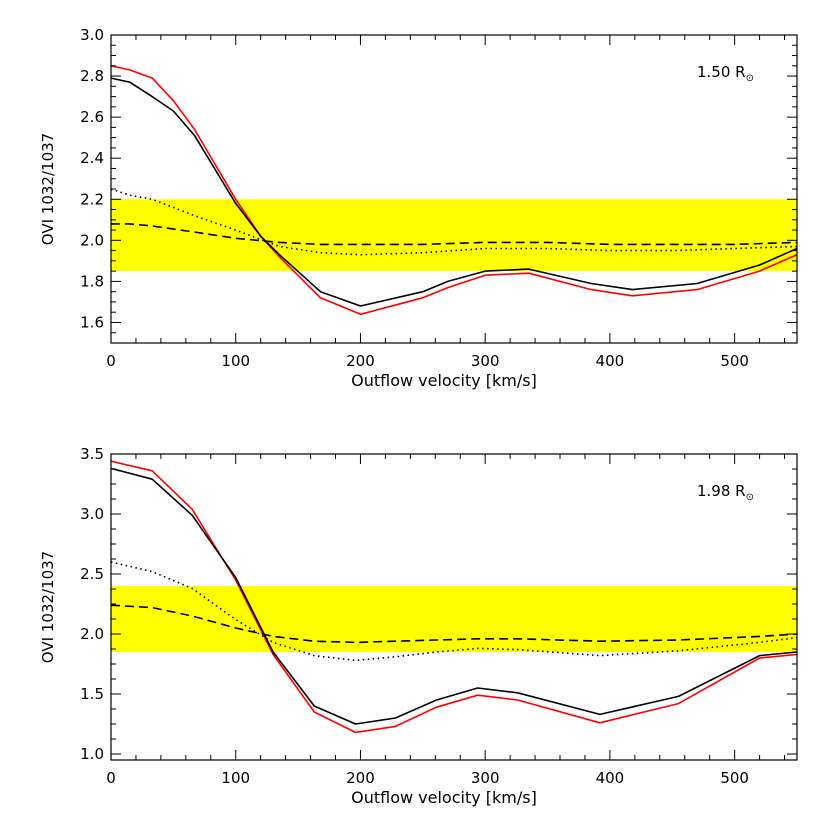 This screenshot has width=830, height=835. What do you see at coordinates (92, 76) in the screenshot?
I see `y-tick-label: 2.8` at bounding box center [92, 76].